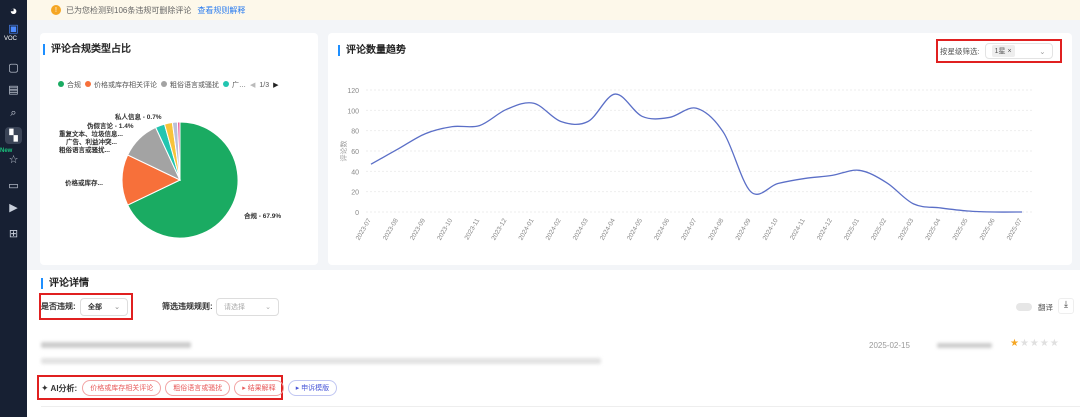 The image size is (1080, 417). I want to click on y-axis-label: 评论数, so click(343, 151).